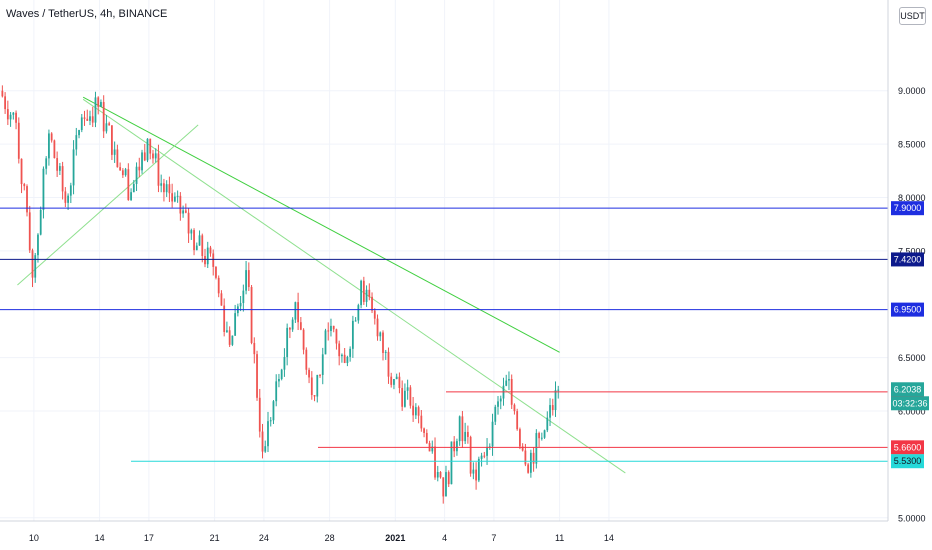  What do you see at coordinates (907, 389) in the screenshot?
I see `current-price-badge` at bounding box center [907, 389].